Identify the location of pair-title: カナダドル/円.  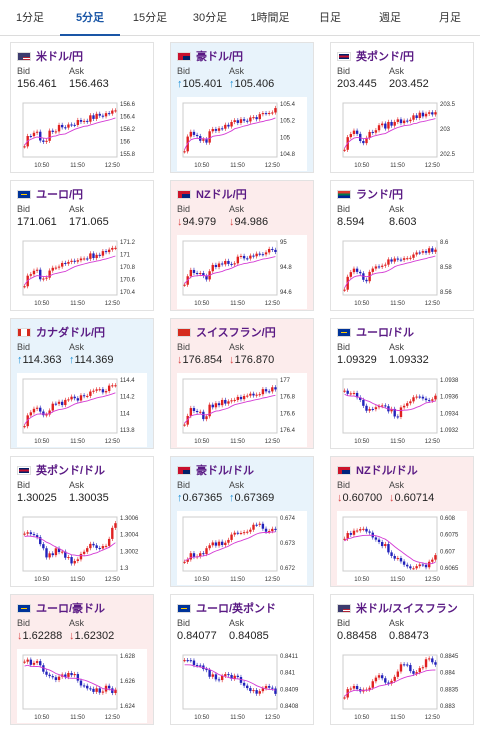
(82, 332).